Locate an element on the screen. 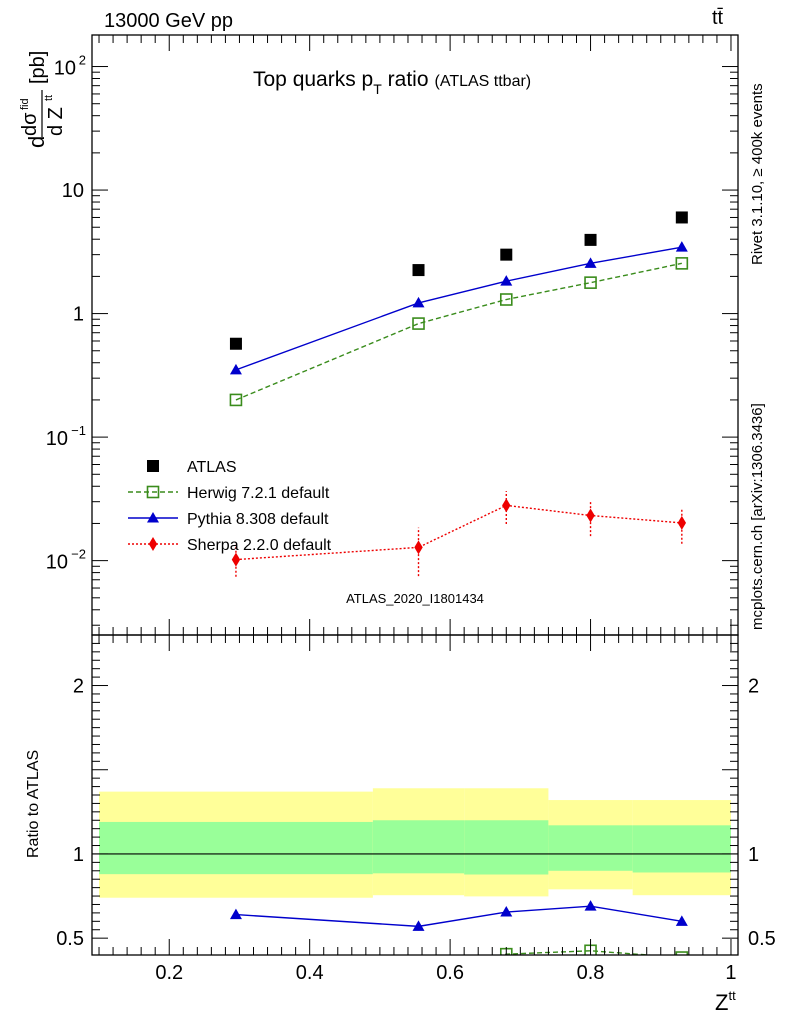 This screenshot has width=786, height=1024. chart-title-rest: ratio is located at coordinates (405, 79).